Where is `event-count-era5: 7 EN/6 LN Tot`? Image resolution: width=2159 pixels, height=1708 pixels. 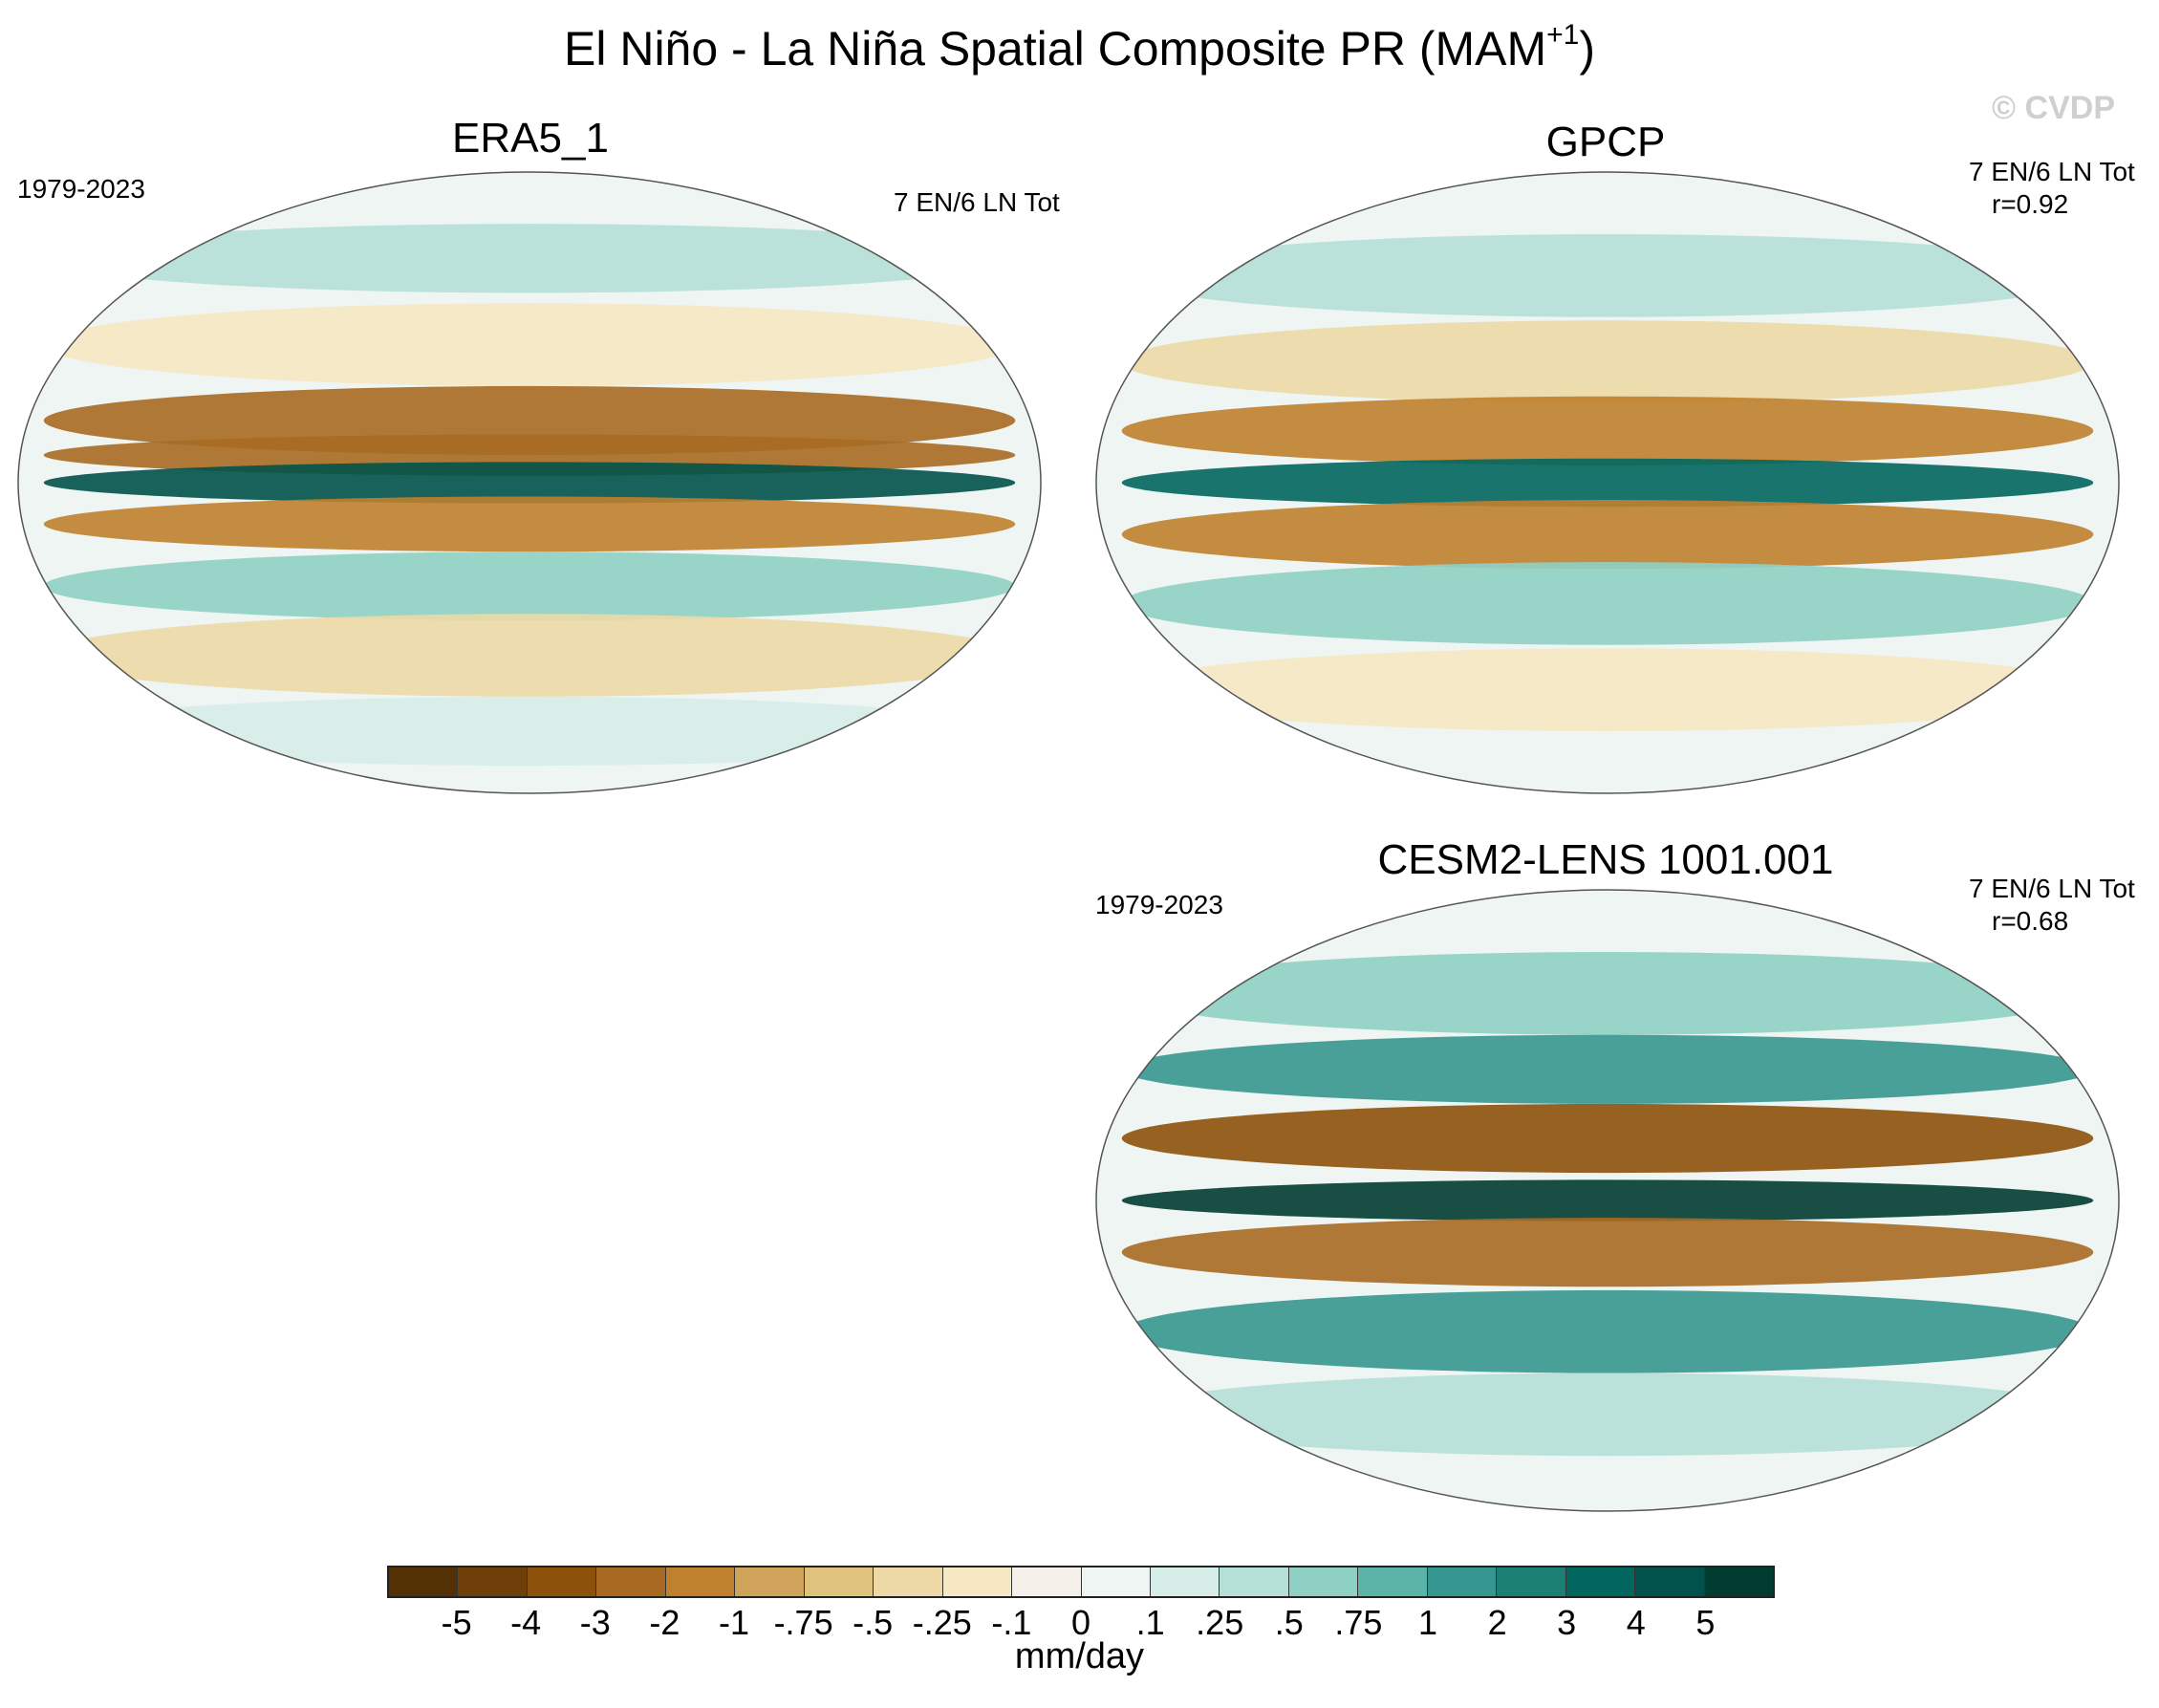
event-count-era5: 7 EN/6 LN Tot is located at coordinates (977, 202).